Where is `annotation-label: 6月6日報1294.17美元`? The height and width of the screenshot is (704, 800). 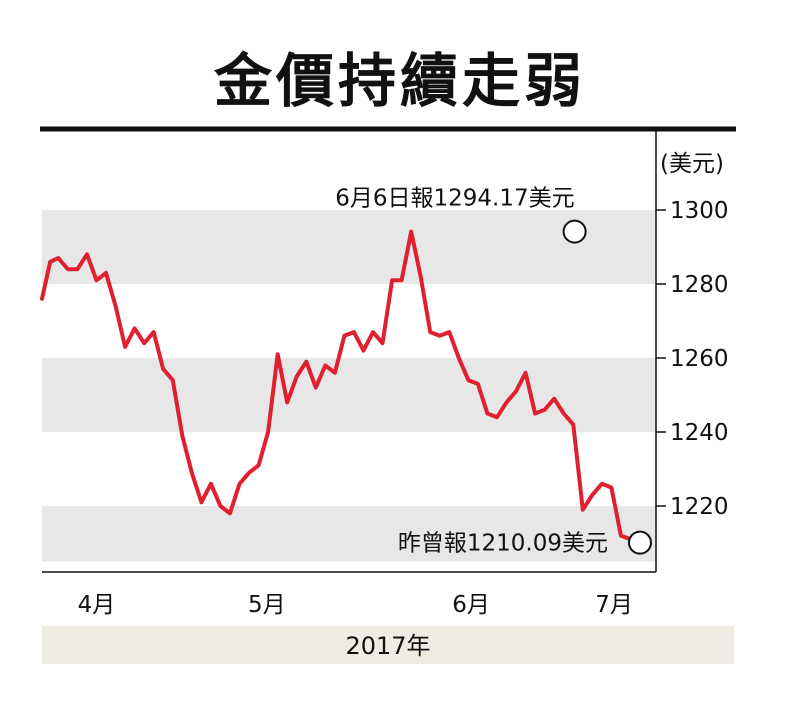 annotation-label: 6月6日報1294.17美元 is located at coordinates (454, 199).